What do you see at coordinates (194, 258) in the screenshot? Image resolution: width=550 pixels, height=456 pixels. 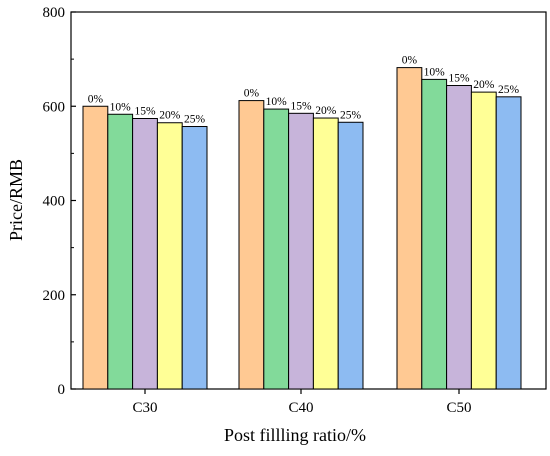 I see `bar-c30-25pct` at bounding box center [194, 258].